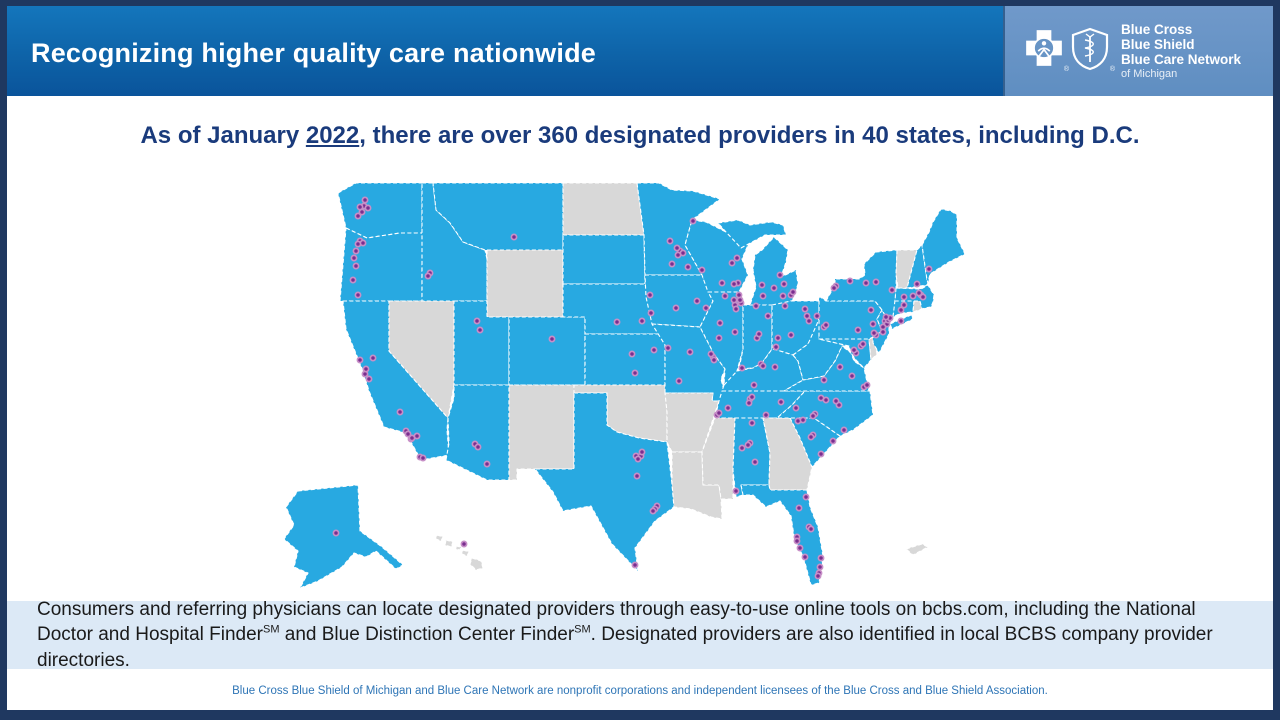  Describe the element at coordinates (477, 432) in the screenshot. I see `state-az` at that location.